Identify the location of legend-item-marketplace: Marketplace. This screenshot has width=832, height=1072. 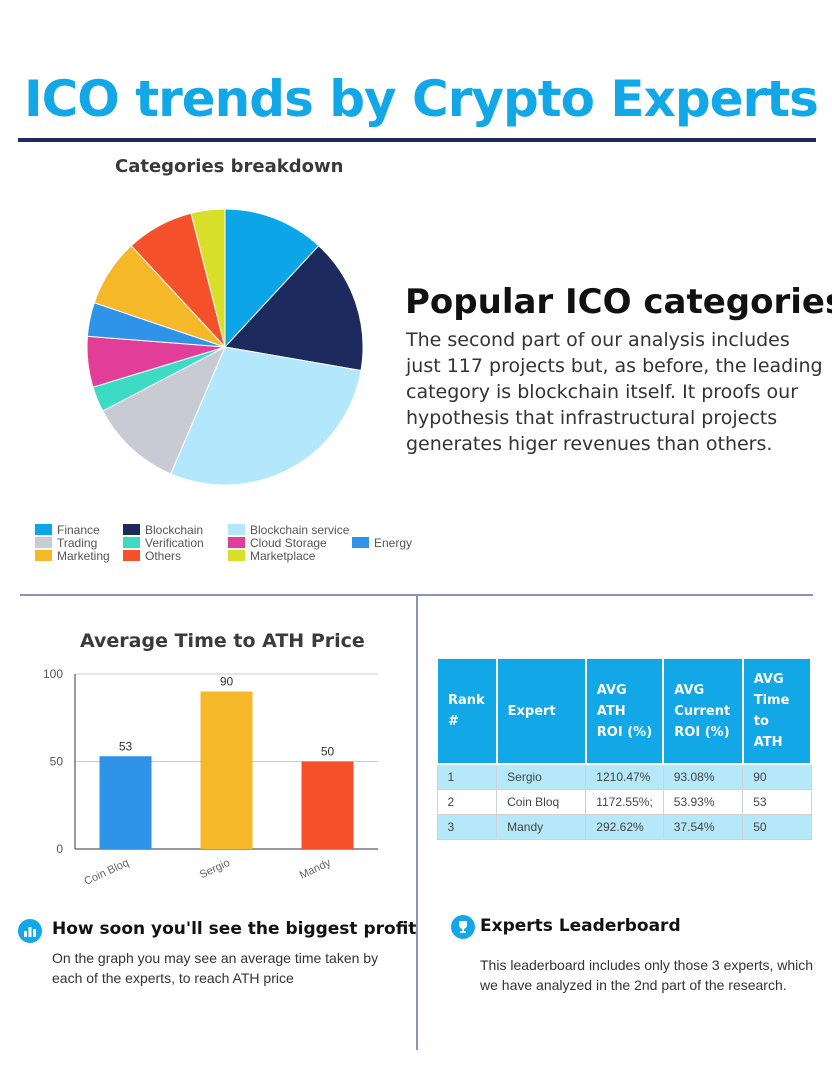
(271, 555).